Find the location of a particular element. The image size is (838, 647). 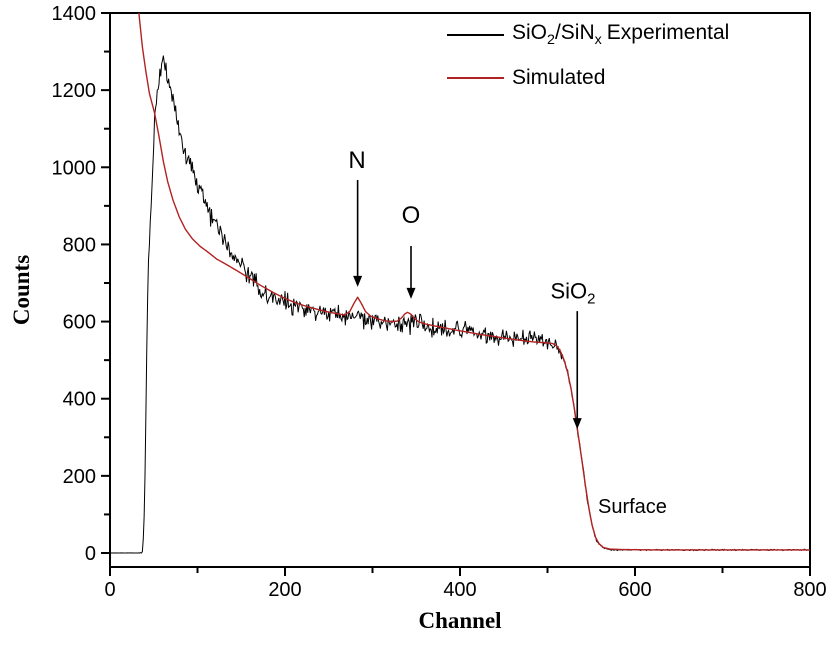

y-axis-title: Counts is located at coordinates (21, 290).